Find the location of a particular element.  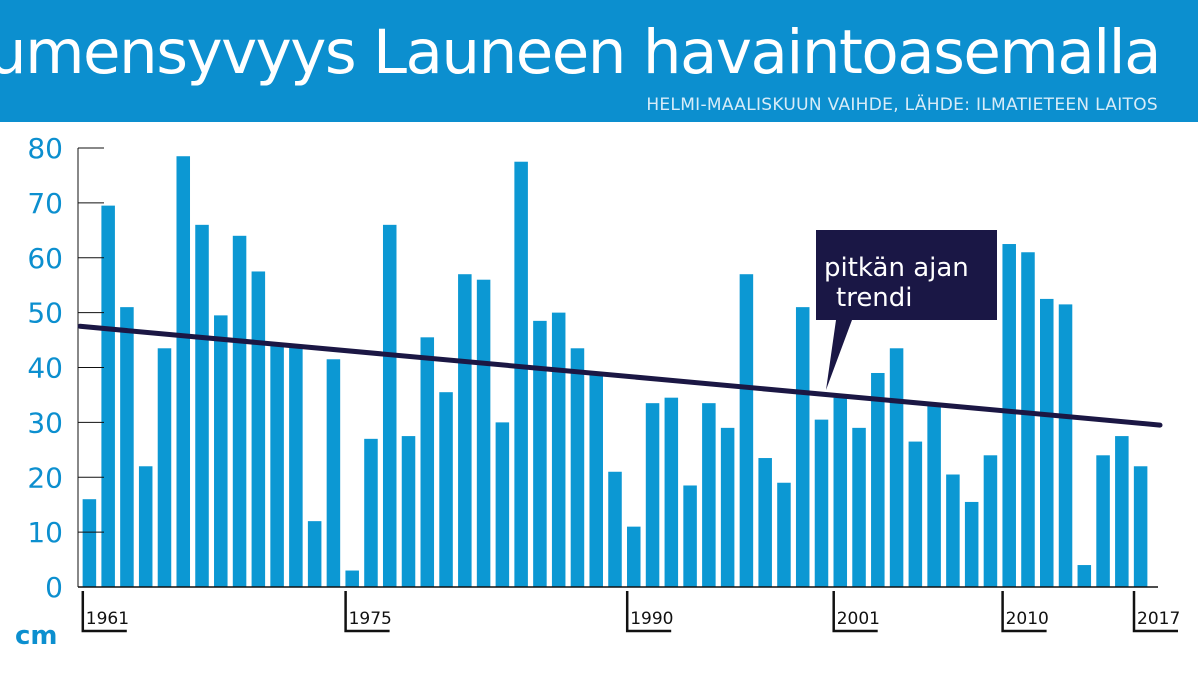

x-tick-bracket-1975 is located at coordinates (367, 612).